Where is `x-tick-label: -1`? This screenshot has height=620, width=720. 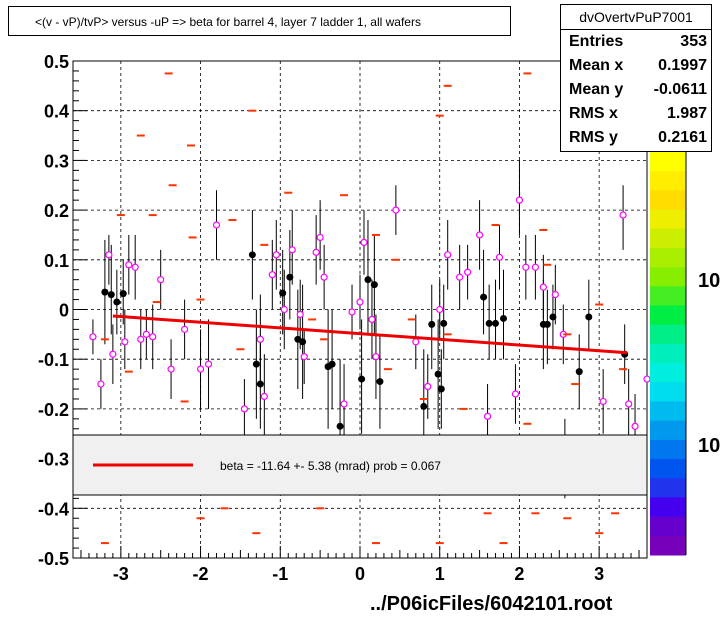 x-tick-label: -1 is located at coordinates (280, 574).